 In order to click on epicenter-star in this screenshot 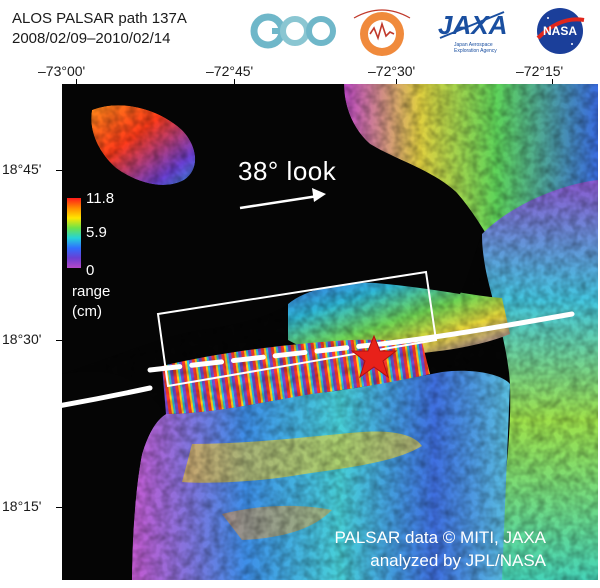, I will do `click(374, 356)`.